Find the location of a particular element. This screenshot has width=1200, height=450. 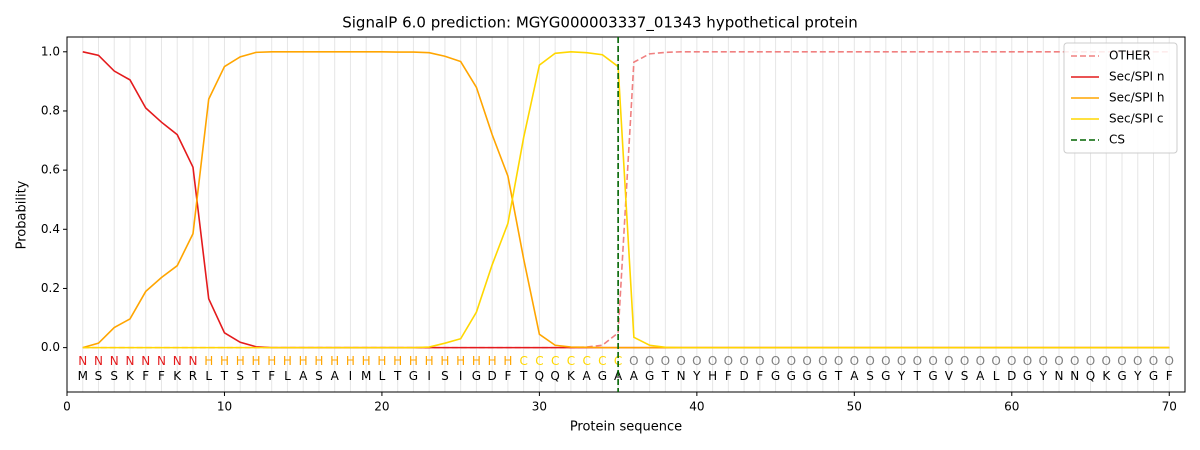

y-tick-label: 0.6 is located at coordinates (50, 170).